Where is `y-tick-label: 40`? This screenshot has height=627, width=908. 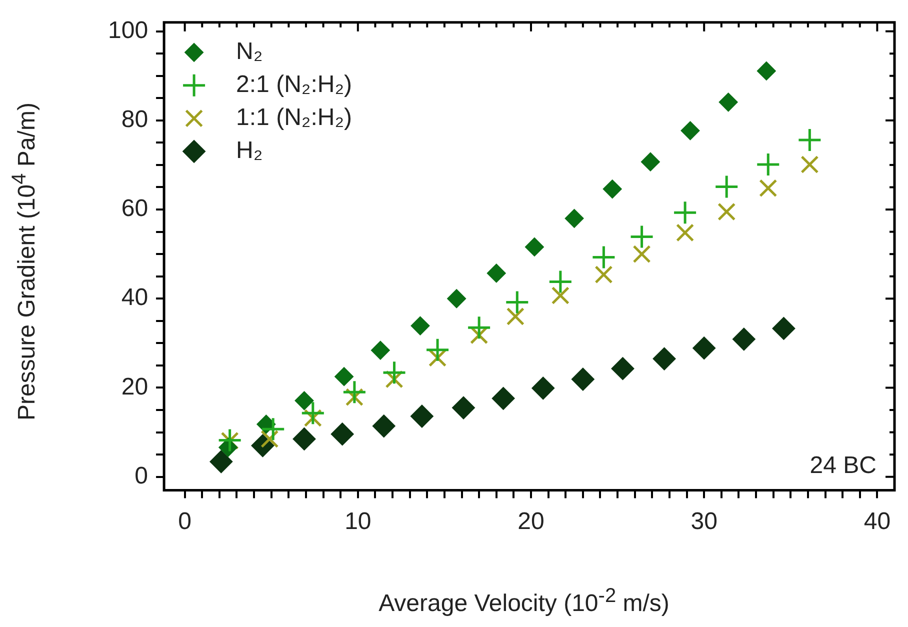
y-tick-label: 40 is located at coordinates (134, 298).